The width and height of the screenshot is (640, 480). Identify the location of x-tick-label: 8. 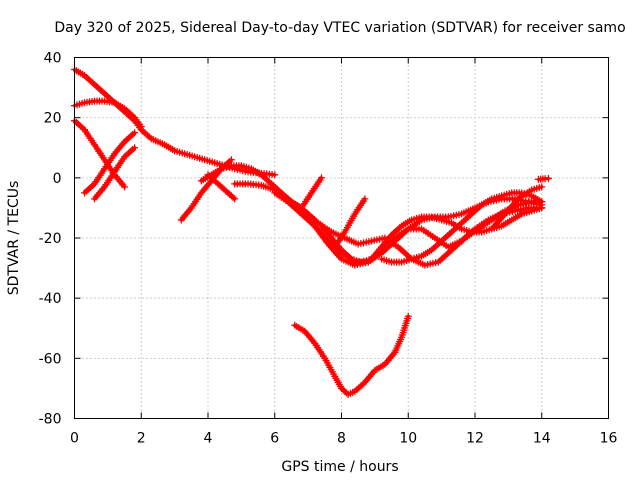
(341, 439).